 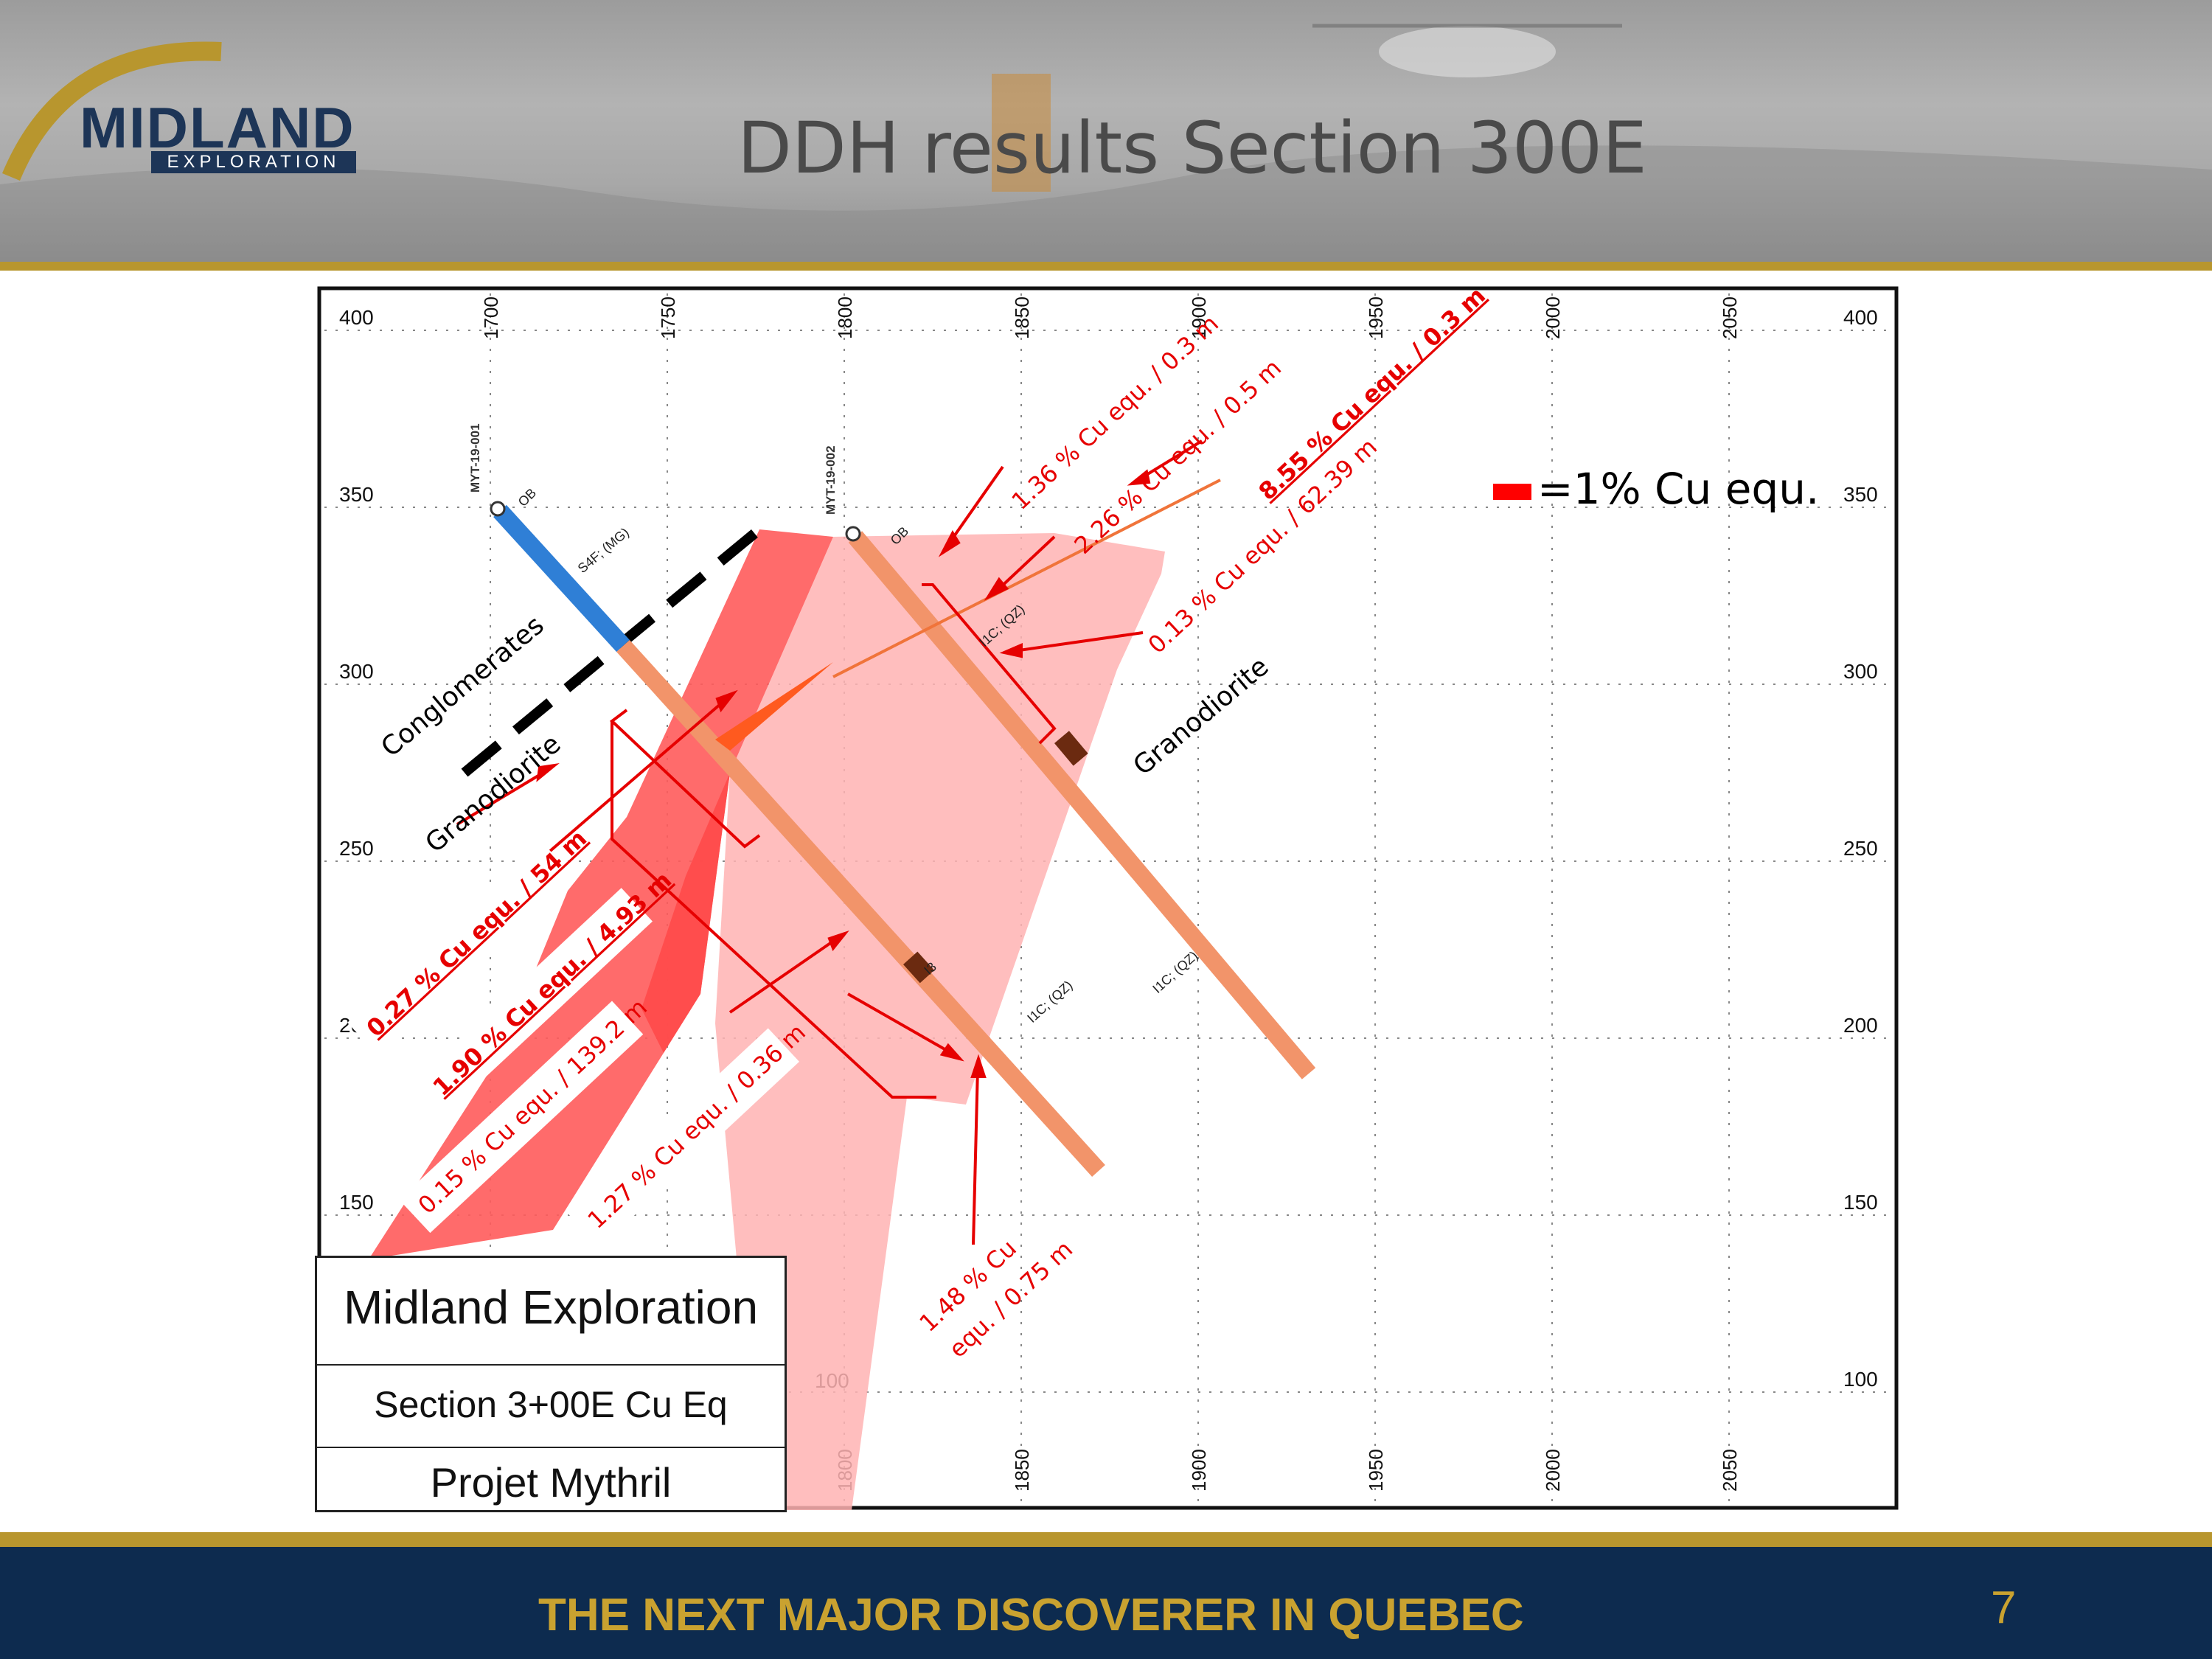 What do you see at coordinates (1678, 489) in the screenshot?
I see `legend-label: =1% Cu equ.` at bounding box center [1678, 489].